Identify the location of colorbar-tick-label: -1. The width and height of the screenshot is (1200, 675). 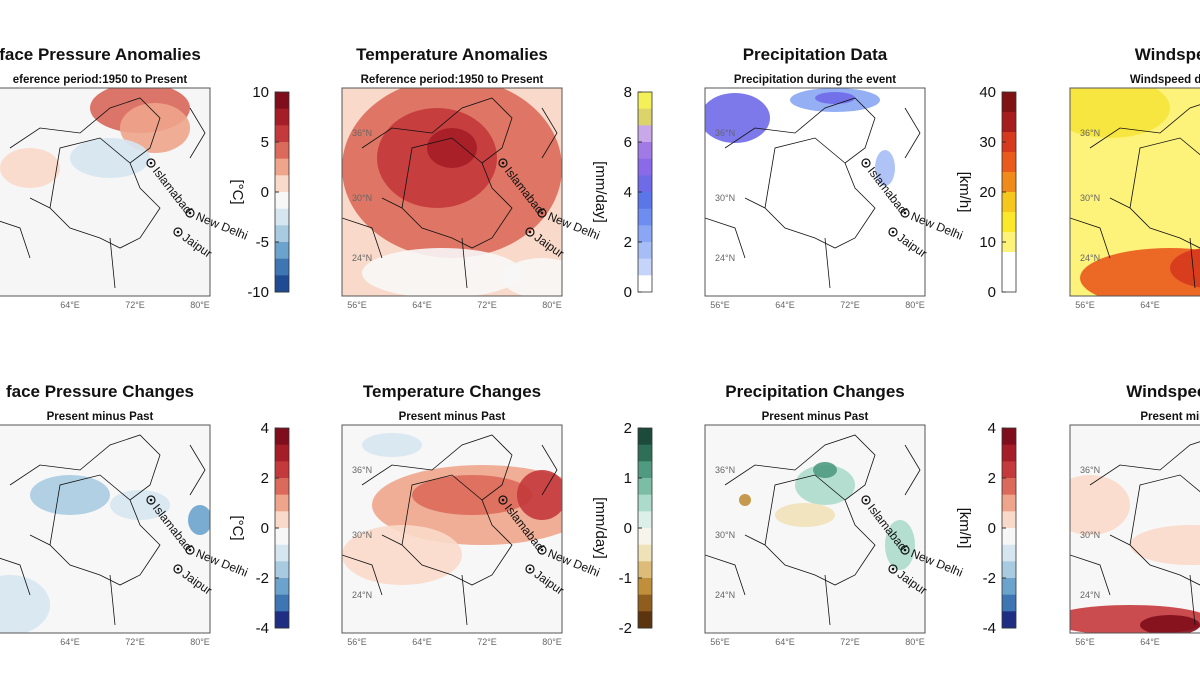
(625, 578).